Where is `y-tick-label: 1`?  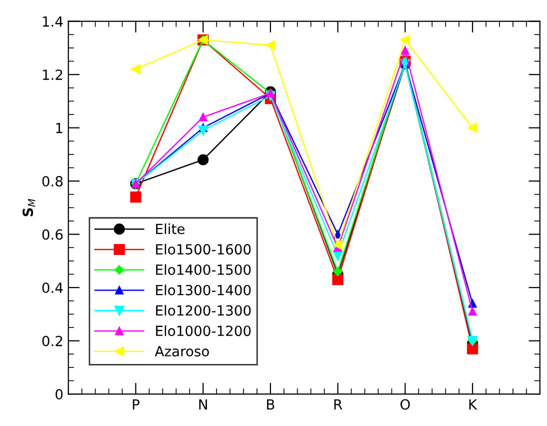 y-tick-label: 1 is located at coordinates (59, 128).